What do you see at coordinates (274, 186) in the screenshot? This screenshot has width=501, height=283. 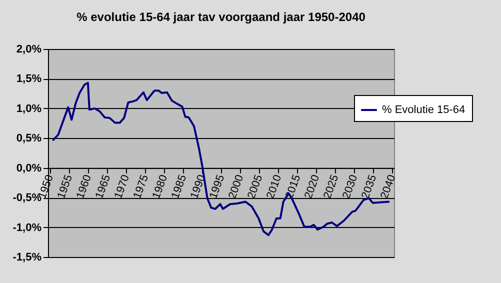 I see `x-tick-label: 2010` at bounding box center [274, 186].